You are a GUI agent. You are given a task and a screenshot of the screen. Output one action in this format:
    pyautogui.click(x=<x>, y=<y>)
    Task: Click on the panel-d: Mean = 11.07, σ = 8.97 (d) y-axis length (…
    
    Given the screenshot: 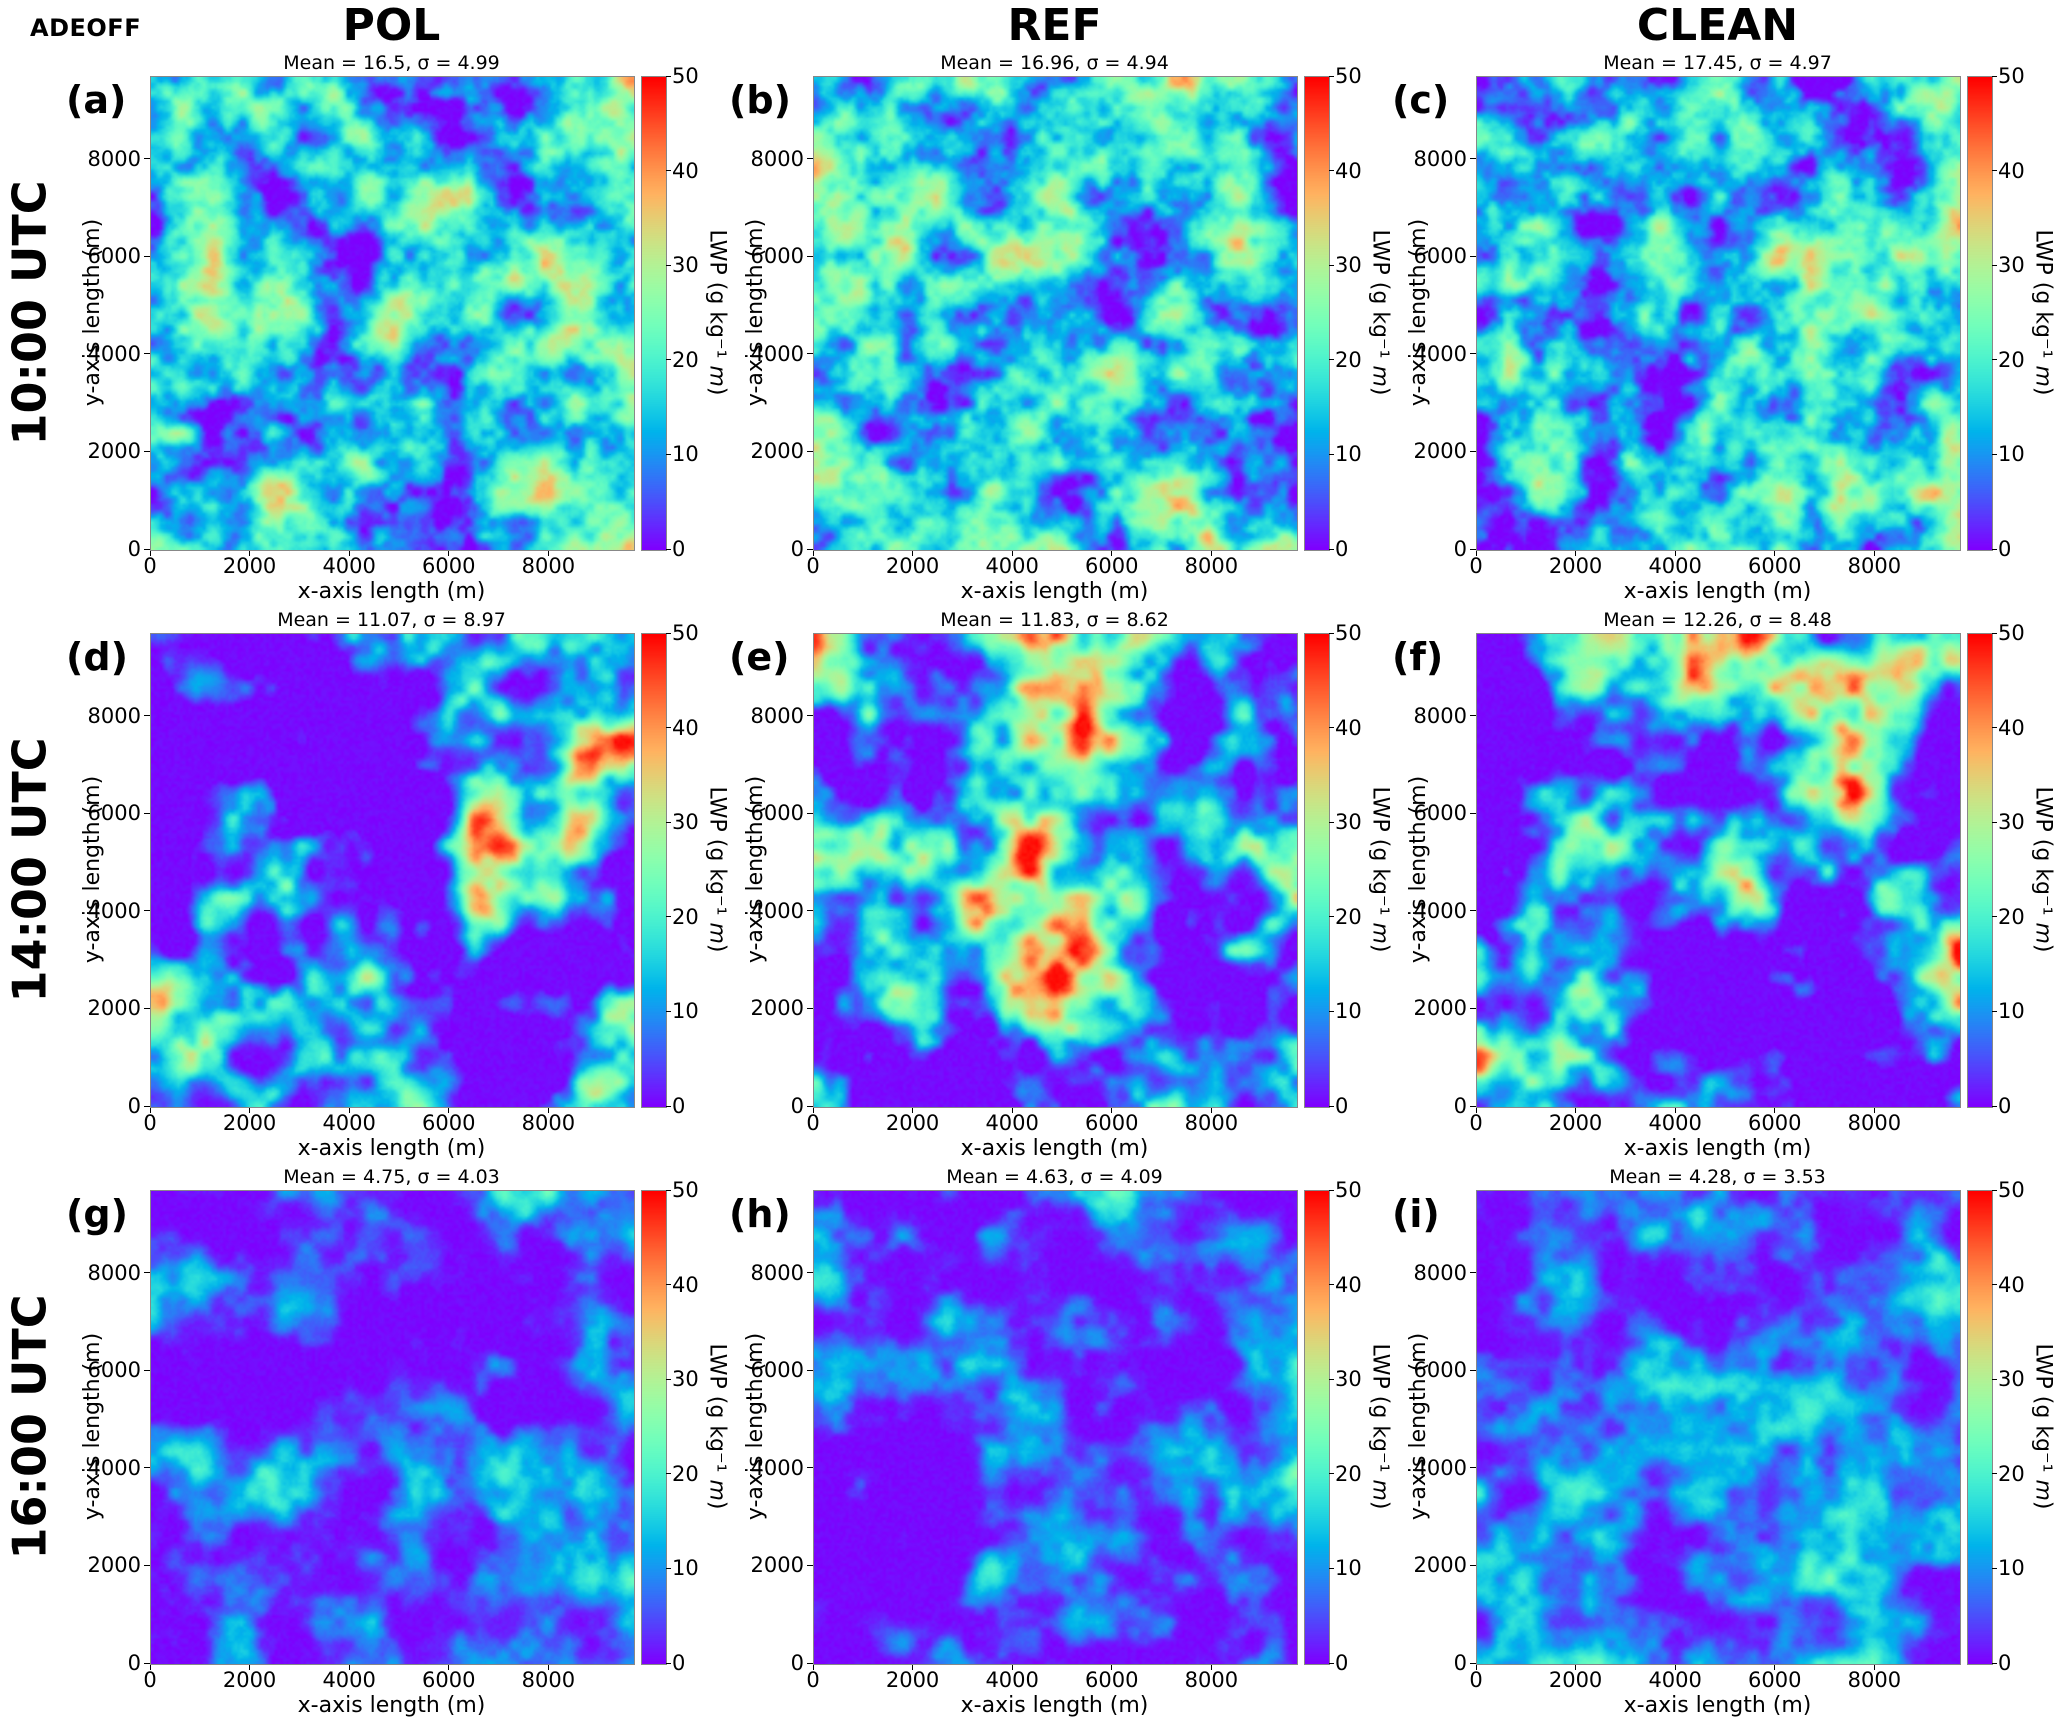 What is the action you would take?
    pyautogui.click(x=399, y=887)
    